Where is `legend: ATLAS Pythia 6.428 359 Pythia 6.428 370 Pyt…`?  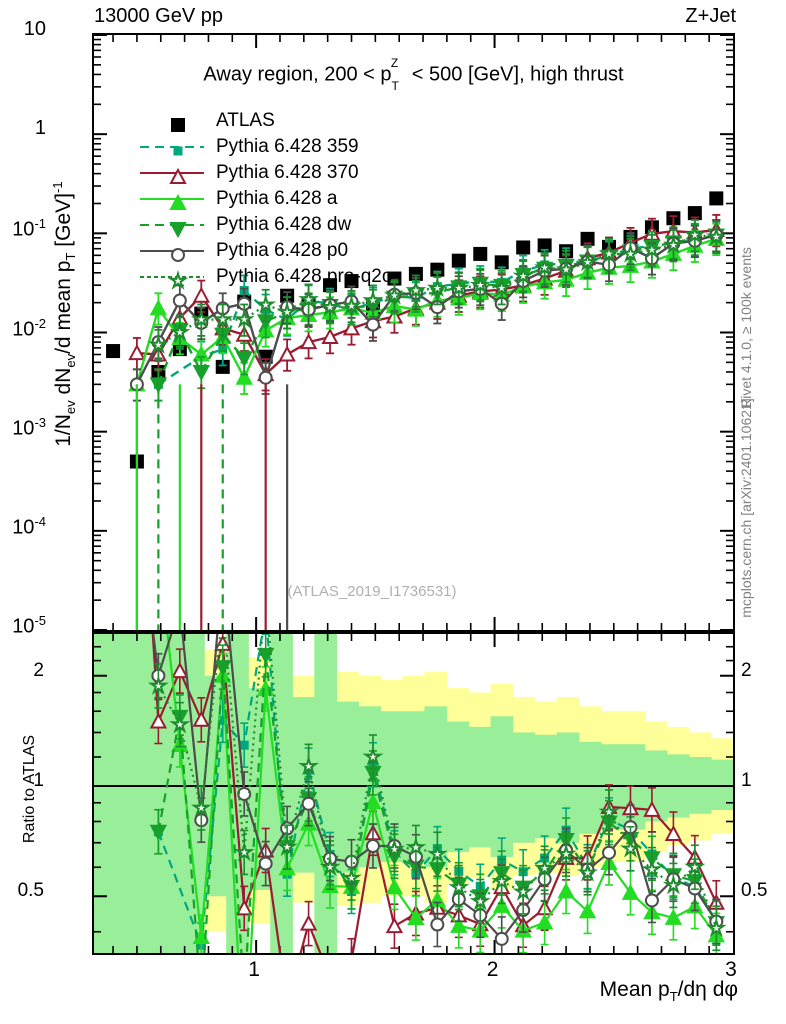 legend: ATLAS Pythia 6.428 359 Pythia 6.428 370 Pyt… is located at coordinates (266, 199).